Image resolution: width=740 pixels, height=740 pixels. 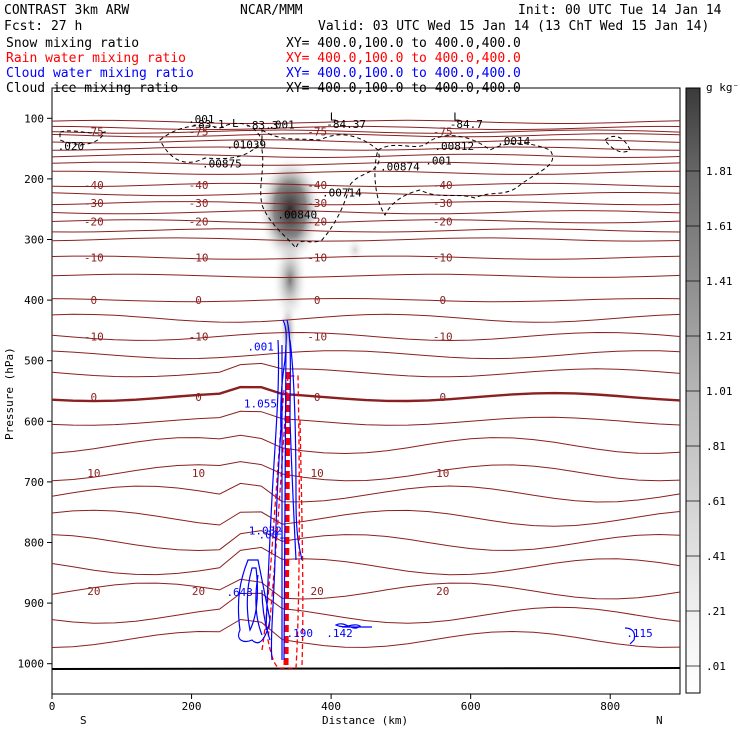 What do you see at coordinates (222, 163) in the screenshot?
I see `contour-annotation: .00875` at bounding box center [222, 163].